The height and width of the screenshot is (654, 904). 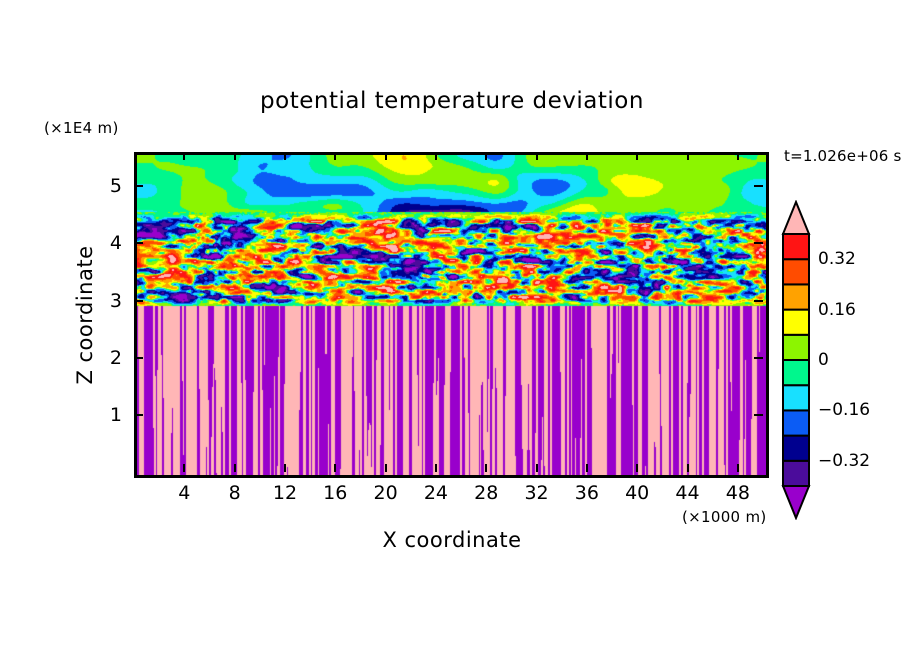 What do you see at coordinates (81, 128) in the screenshot?
I see `y-axis-unit-label: (×1E4 m)` at bounding box center [81, 128].